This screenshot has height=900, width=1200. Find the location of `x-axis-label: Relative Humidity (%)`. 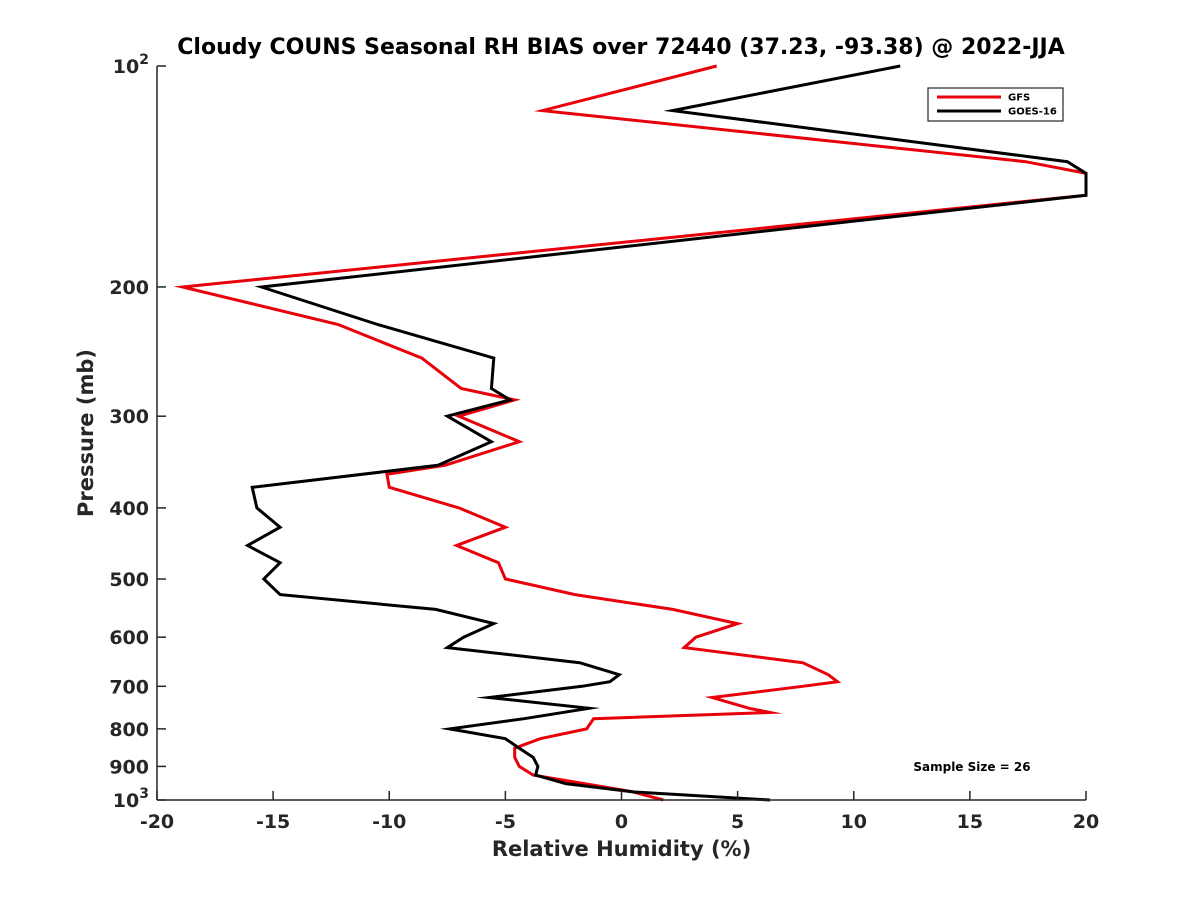

x-axis-label: Relative Humidity (%) is located at coordinates (621, 849).